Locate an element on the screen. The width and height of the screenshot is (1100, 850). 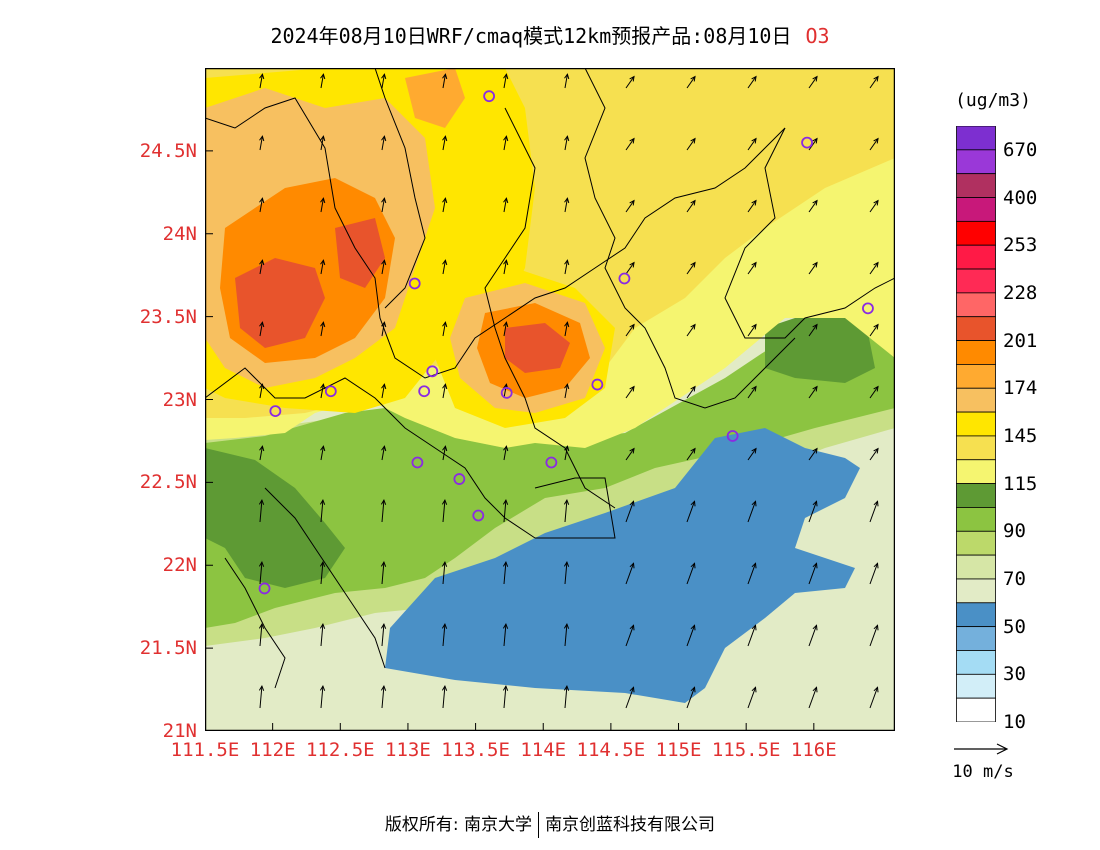
lon-tick-label: 115E is located at coordinates (678, 750).